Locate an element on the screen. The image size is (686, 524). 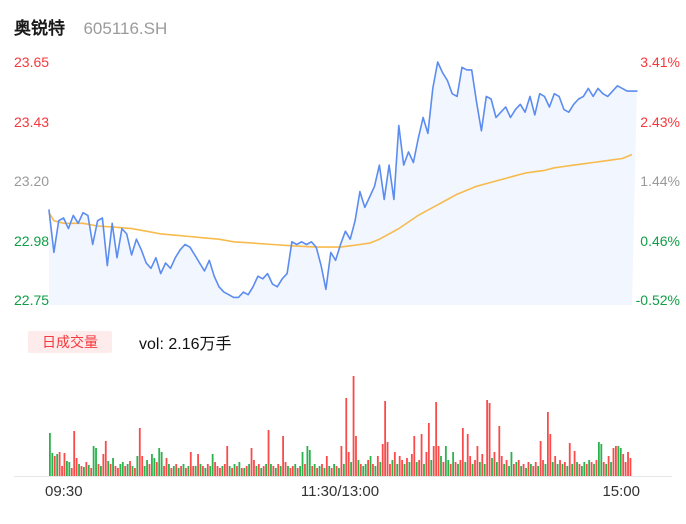
price-tick-4: 22.75 is located at coordinates (32, 300).